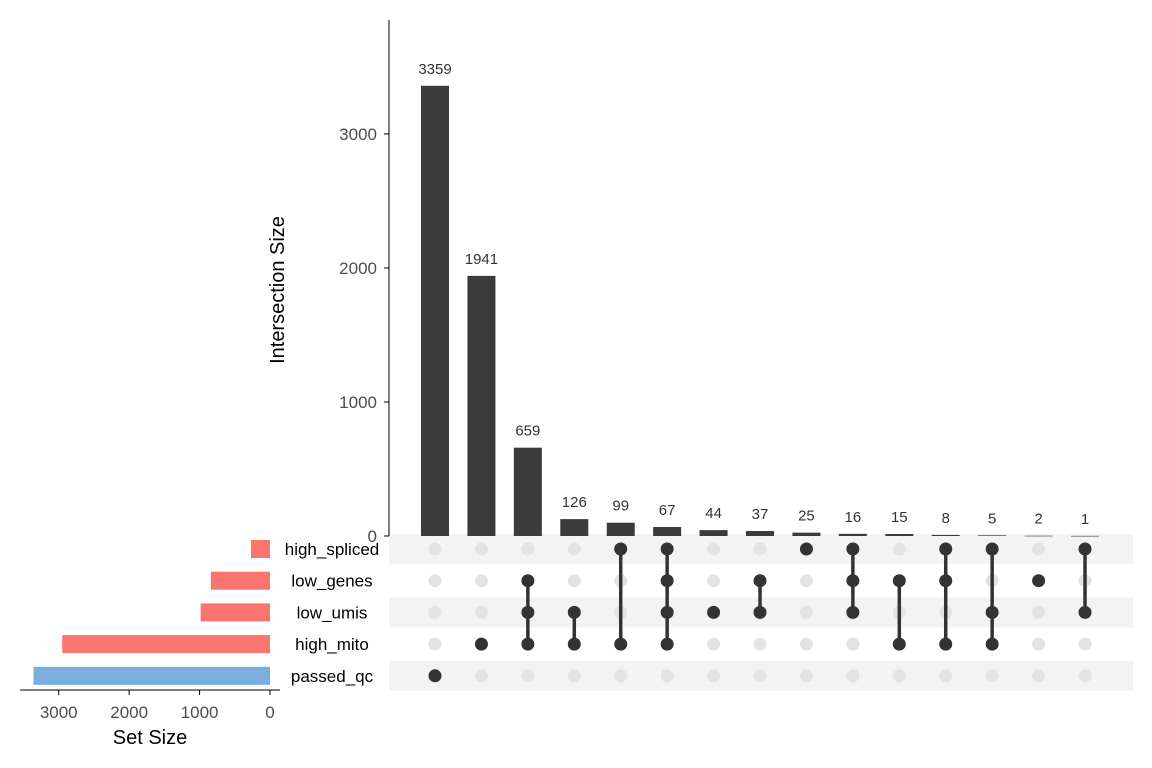 This screenshot has height=768, width=1152. I want to click on matrix-dot-14-low-genes, so click(1039, 581).